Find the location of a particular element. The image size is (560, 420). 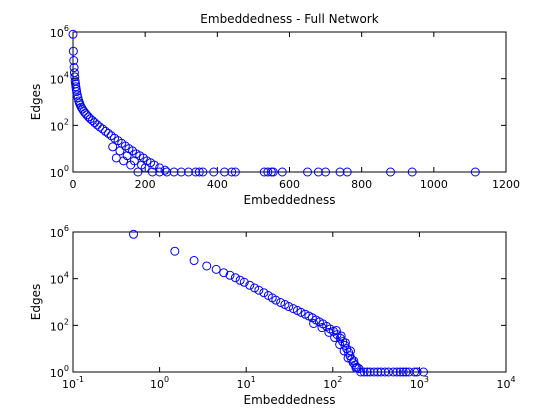

x-tick-label: 10⁰ is located at coordinates (159, 383).